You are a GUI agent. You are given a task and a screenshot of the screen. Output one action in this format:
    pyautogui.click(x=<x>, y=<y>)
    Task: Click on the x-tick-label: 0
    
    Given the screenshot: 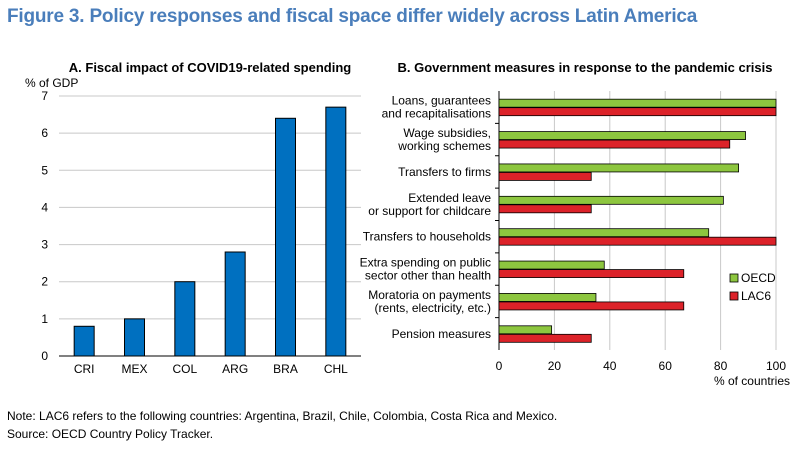 What is the action you would take?
    pyautogui.click(x=499, y=366)
    